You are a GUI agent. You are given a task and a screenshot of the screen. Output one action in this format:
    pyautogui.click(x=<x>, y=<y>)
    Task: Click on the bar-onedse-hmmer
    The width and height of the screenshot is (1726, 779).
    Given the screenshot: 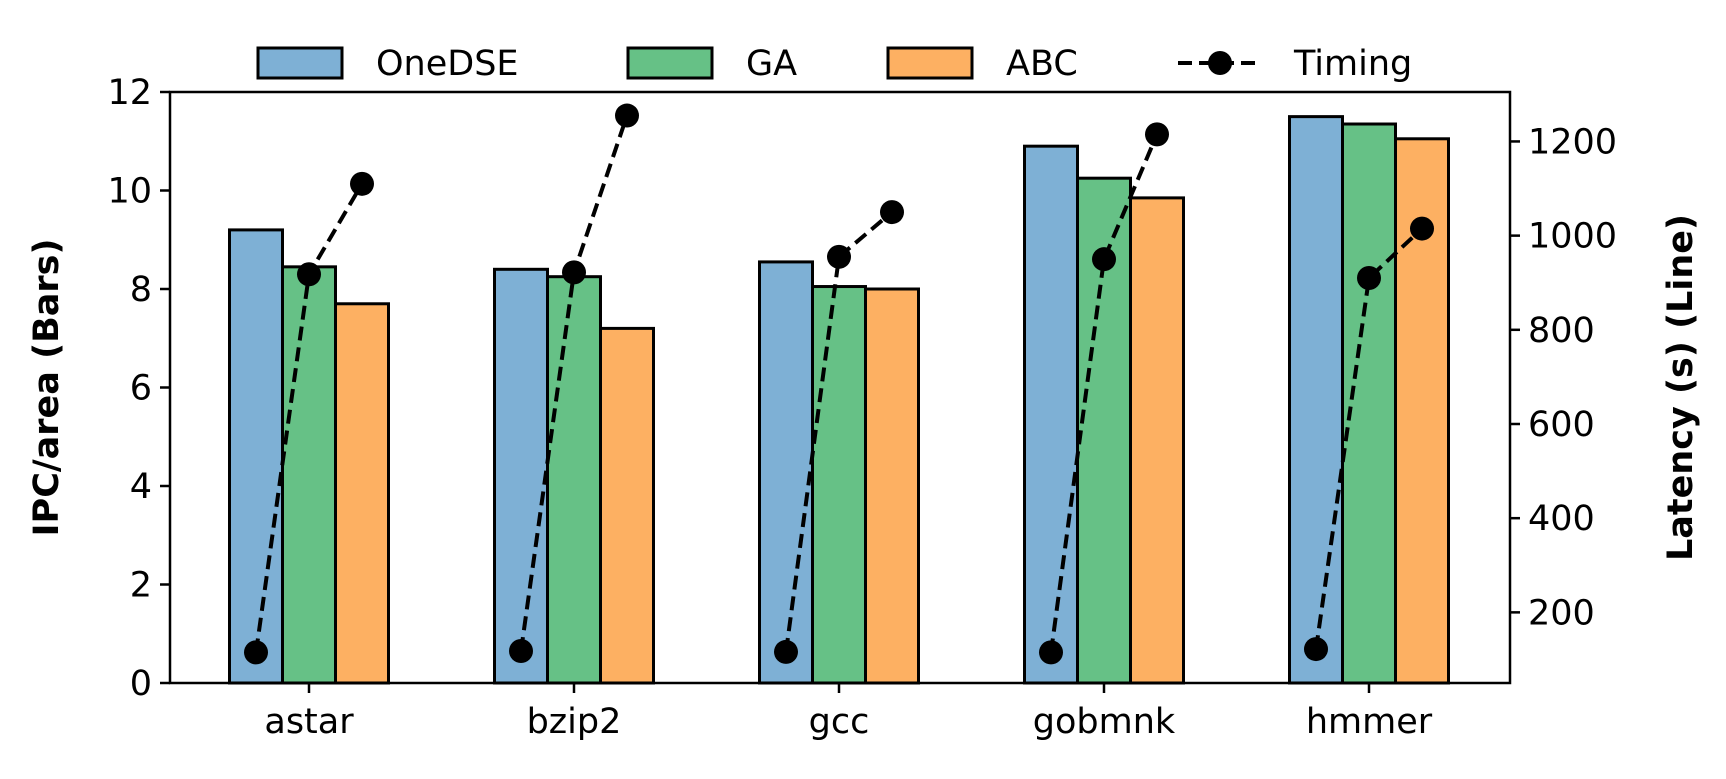 What is the action you would take?
    pyautogui.click(x=1316, y=400)
    